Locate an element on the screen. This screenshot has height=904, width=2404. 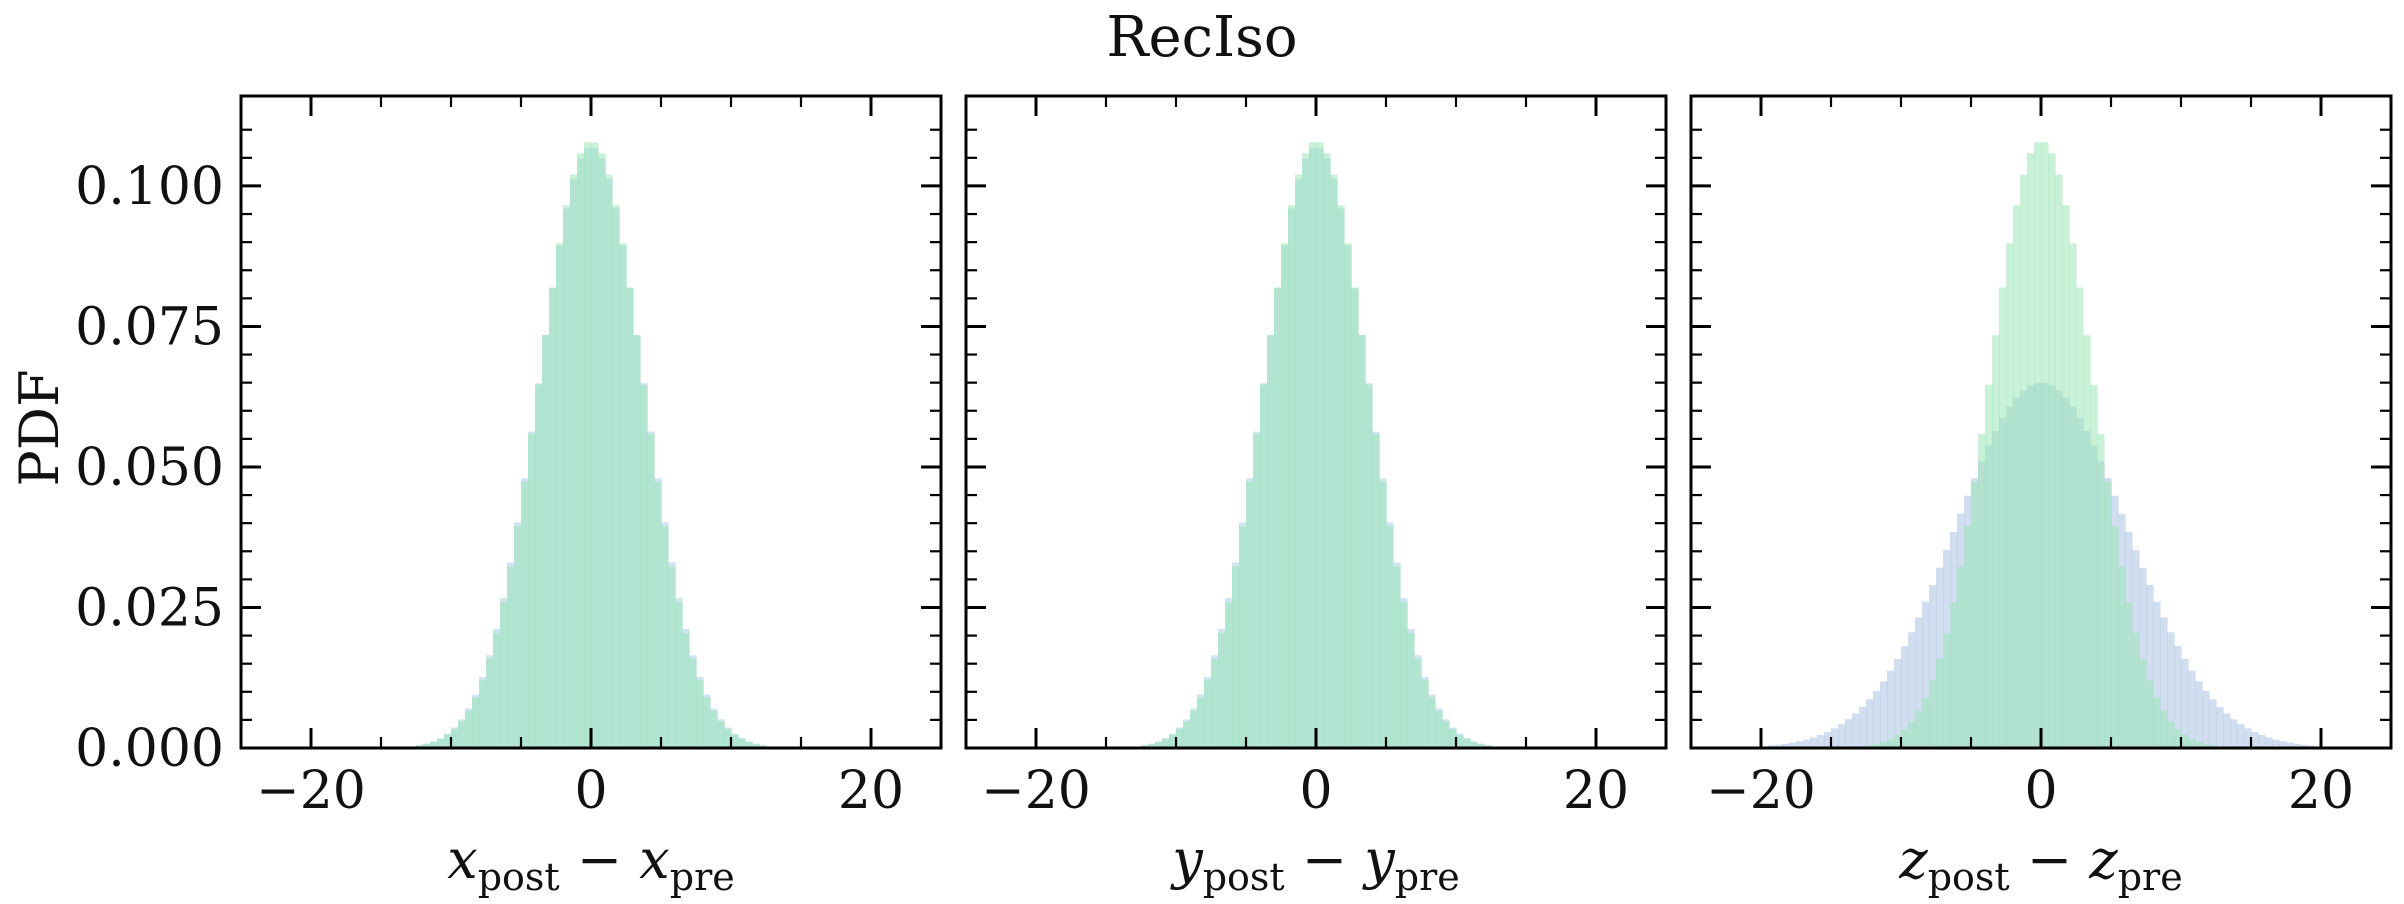
x-axis-label-part: z is located at coordinates (2103, 859).